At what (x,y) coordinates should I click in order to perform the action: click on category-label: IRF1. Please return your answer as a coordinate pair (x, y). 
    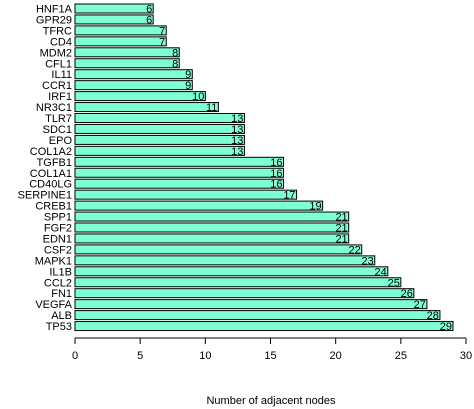
    Looking at the image, I should click on (60, 97).